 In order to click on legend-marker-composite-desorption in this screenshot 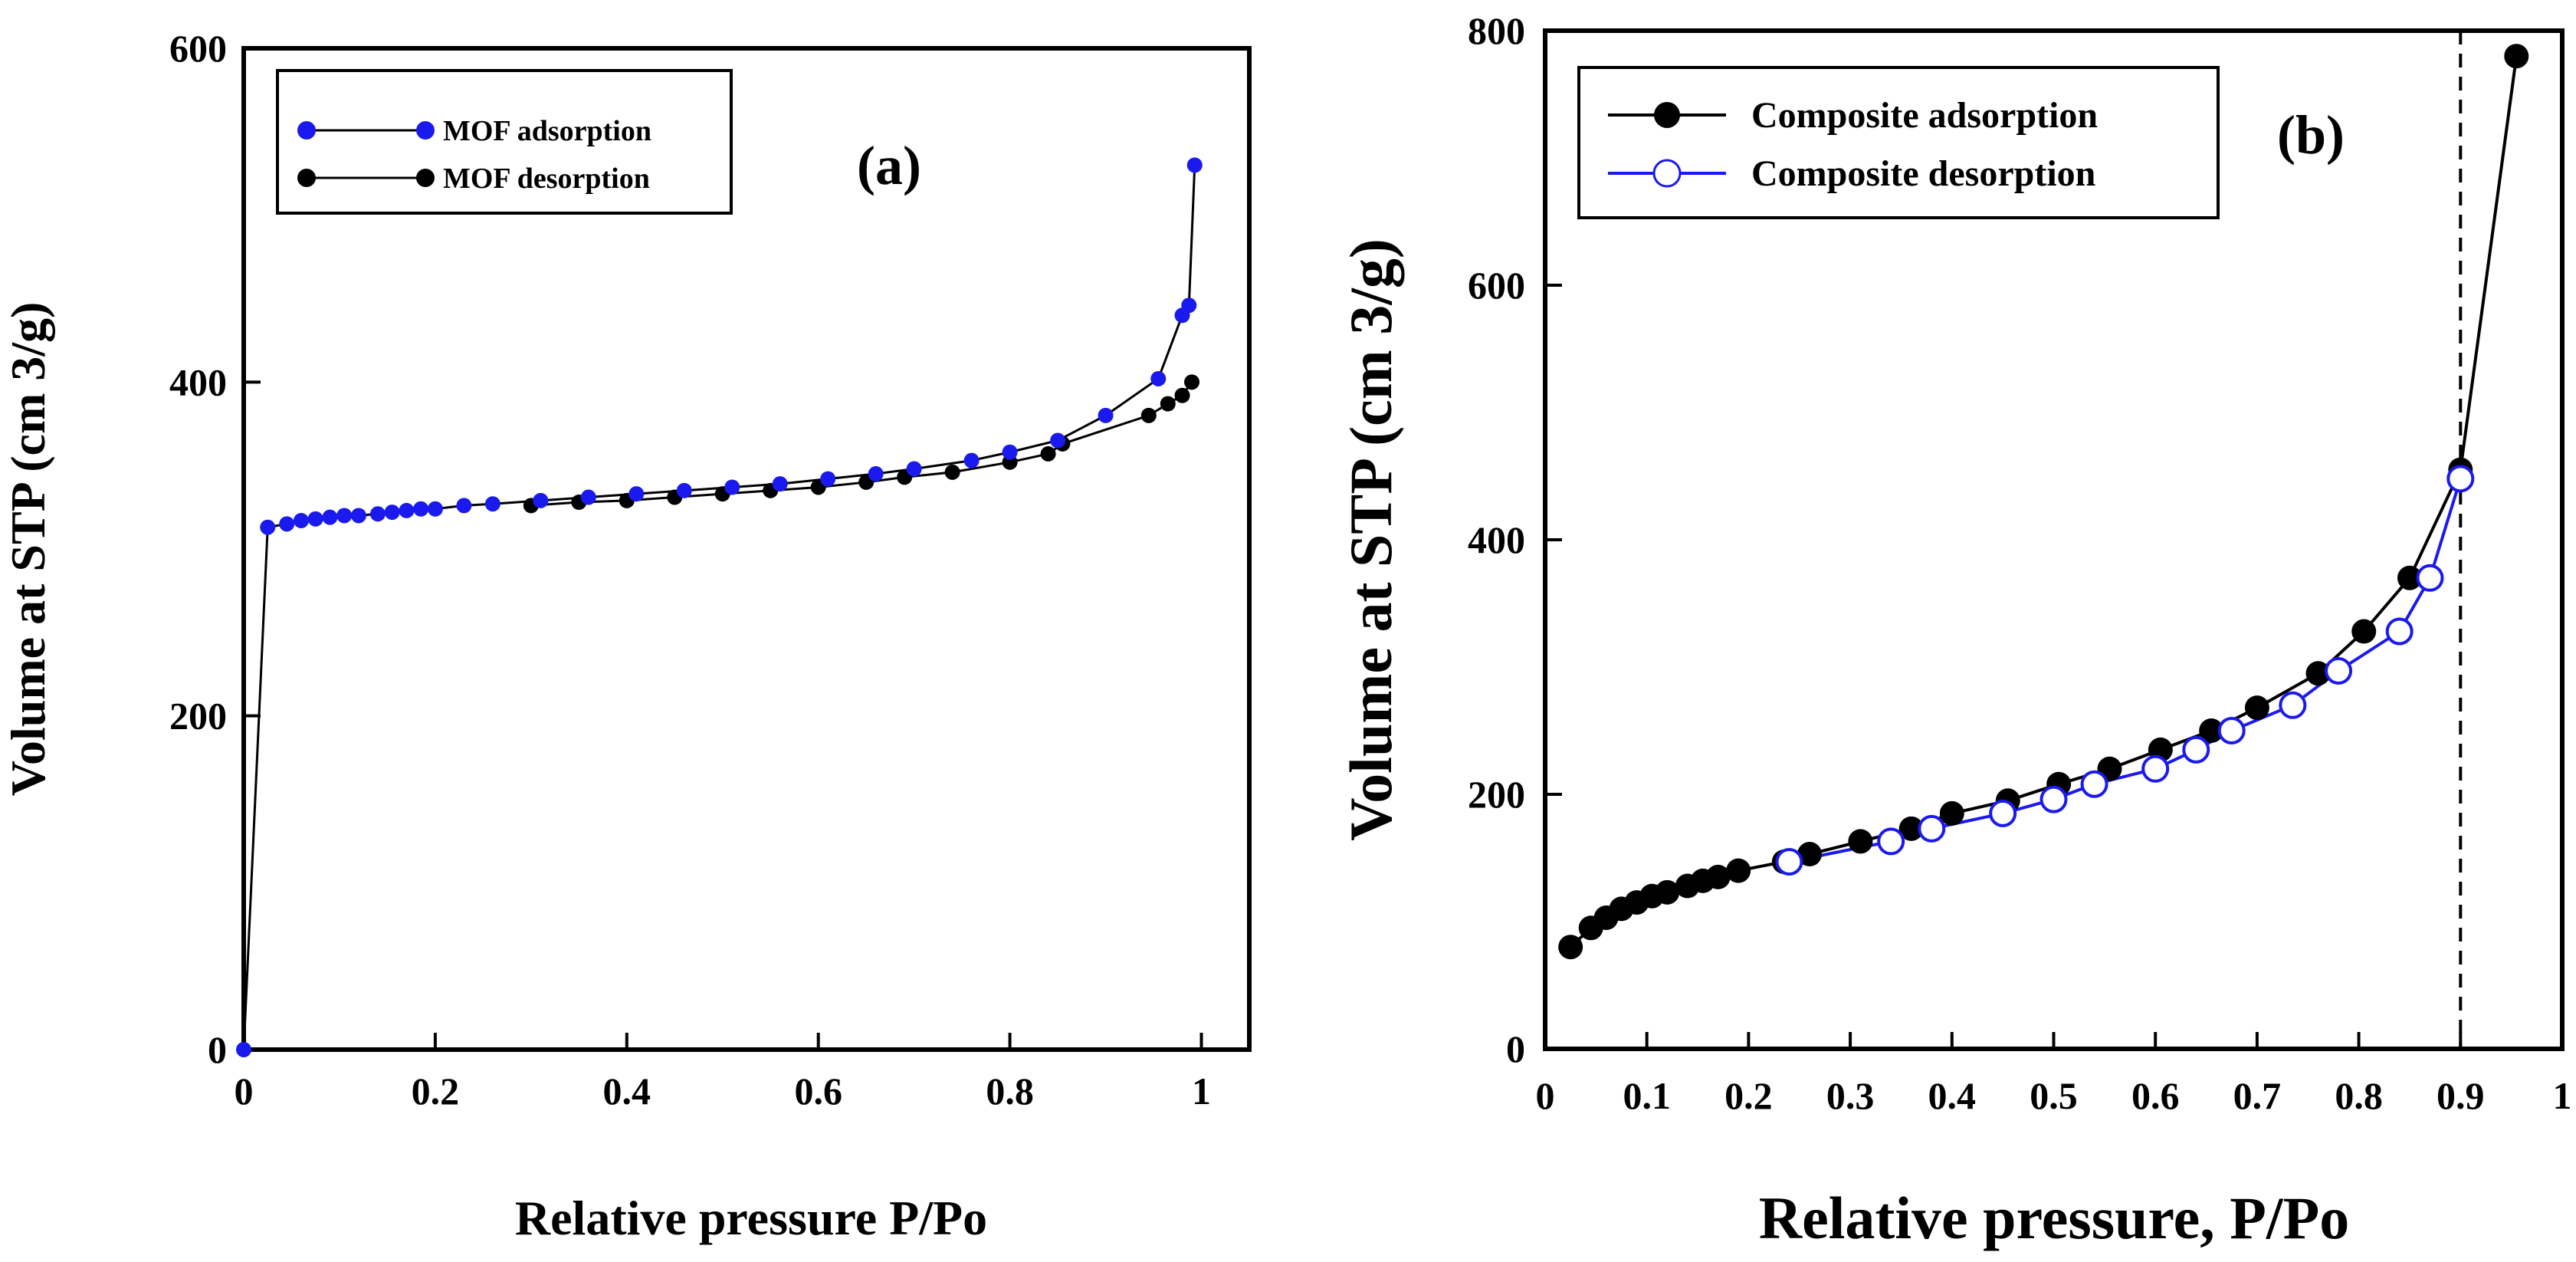, I will do `click(1667, 173)`.